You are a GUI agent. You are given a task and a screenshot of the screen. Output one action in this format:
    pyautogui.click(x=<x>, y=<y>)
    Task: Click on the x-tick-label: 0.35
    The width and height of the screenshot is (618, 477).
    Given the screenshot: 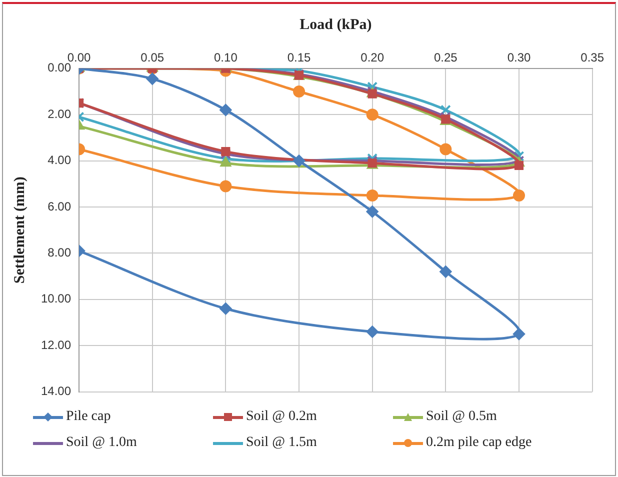 What is the action you would take?
    pyautogui.click(x=592, y=57)
    